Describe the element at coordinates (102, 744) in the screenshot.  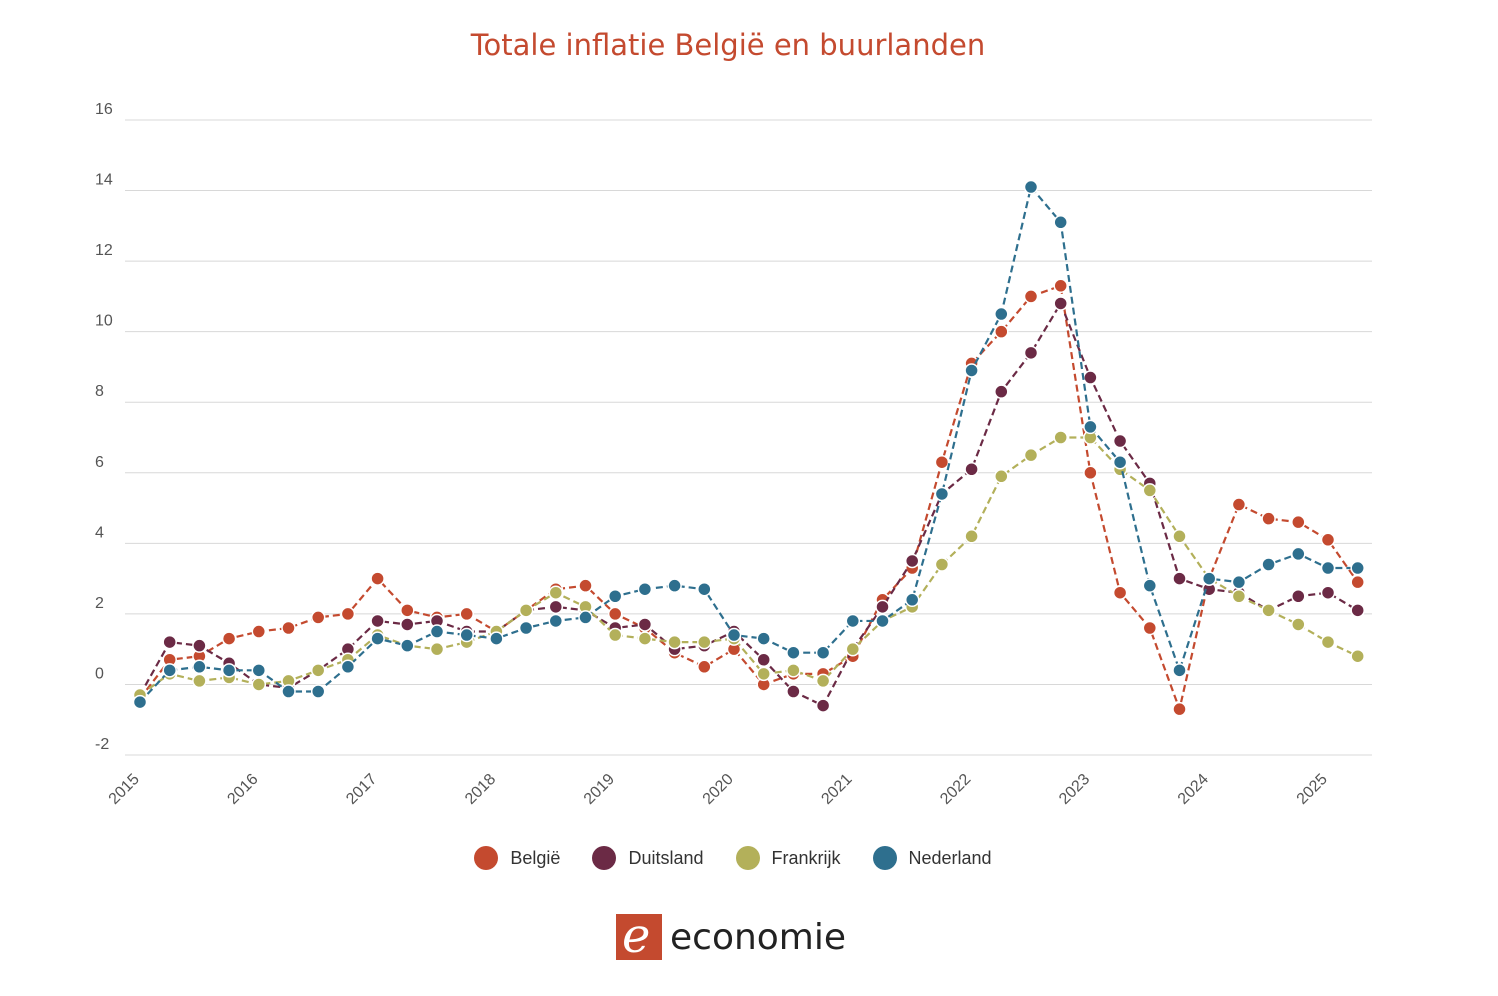
I see `y-tick-label: -2` at that location.